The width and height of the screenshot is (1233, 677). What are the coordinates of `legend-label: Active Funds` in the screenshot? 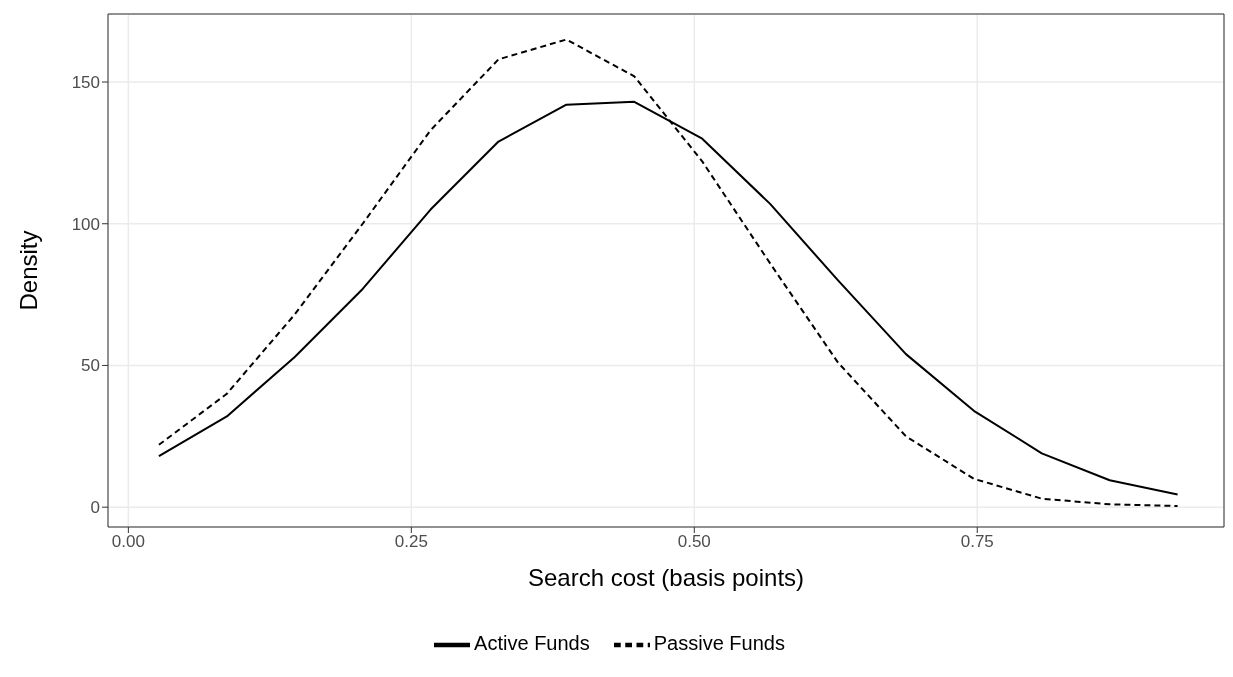 It's located at (532, 643).